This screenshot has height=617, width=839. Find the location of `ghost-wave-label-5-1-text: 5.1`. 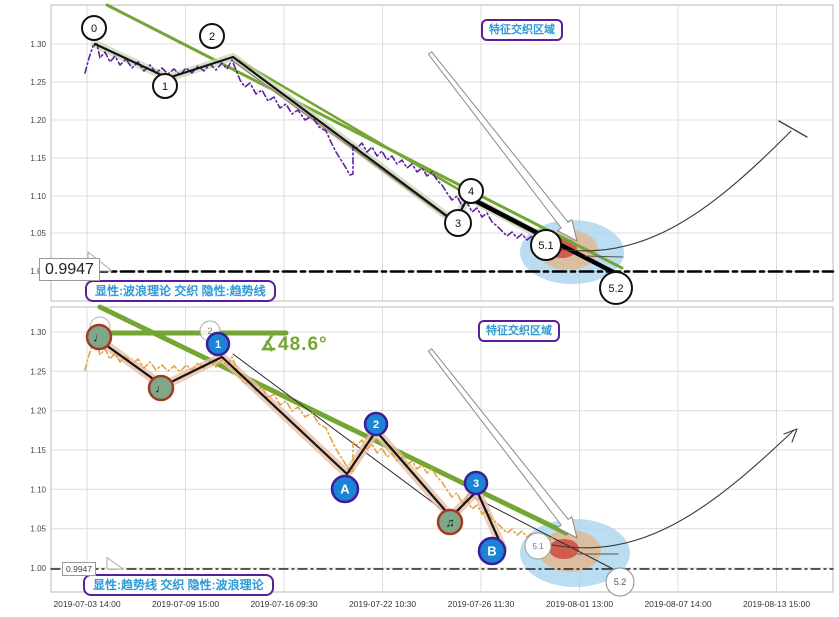

ghost-wave-label-5-1-text: 5.1 is located at coordinates (538, 546).